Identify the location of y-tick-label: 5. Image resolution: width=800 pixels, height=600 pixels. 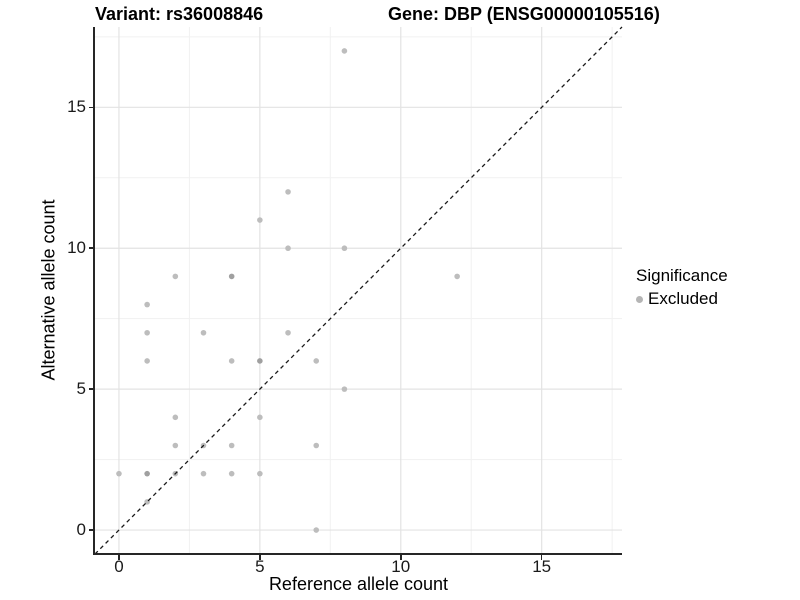
(81, 389).